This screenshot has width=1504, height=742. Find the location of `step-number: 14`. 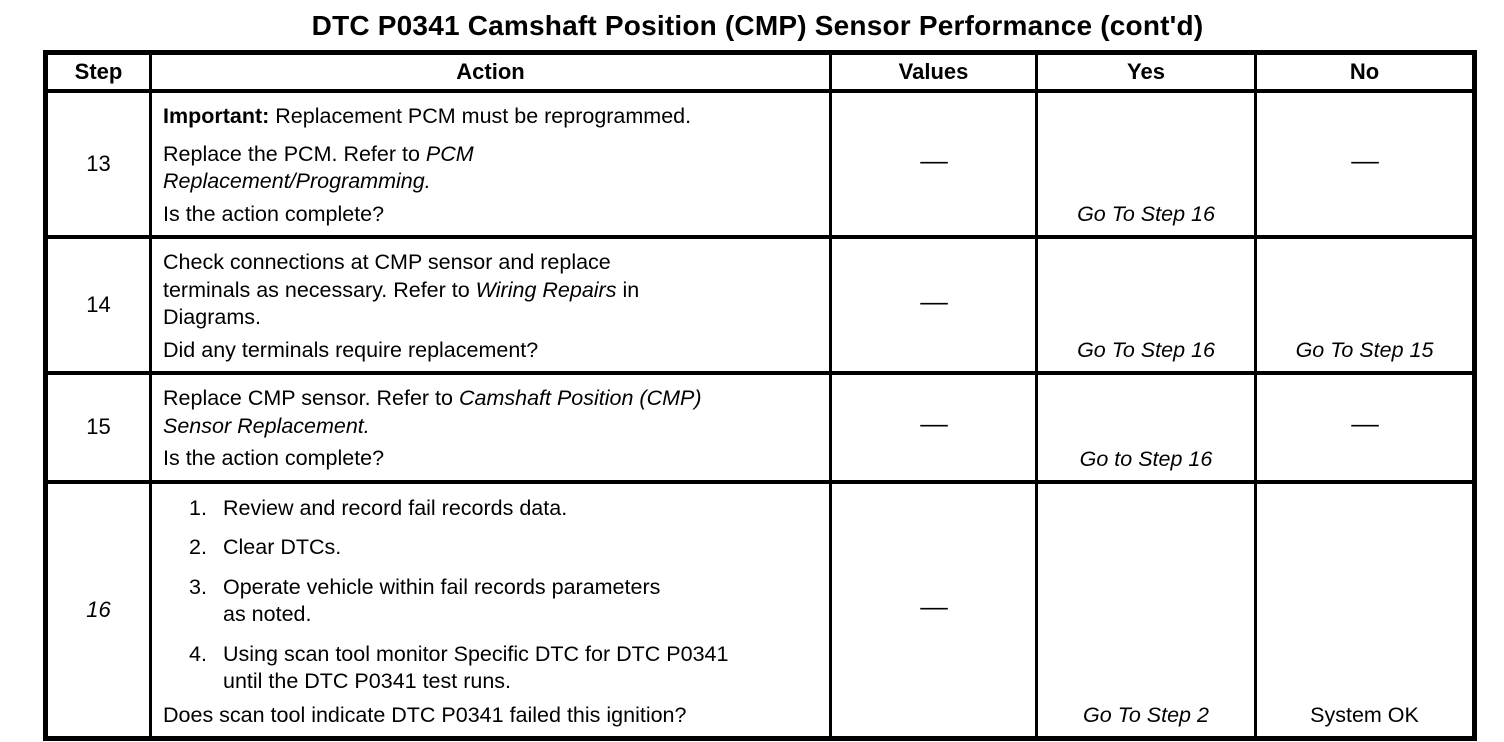

step-number: 14 is located at coordinates (98, 305).